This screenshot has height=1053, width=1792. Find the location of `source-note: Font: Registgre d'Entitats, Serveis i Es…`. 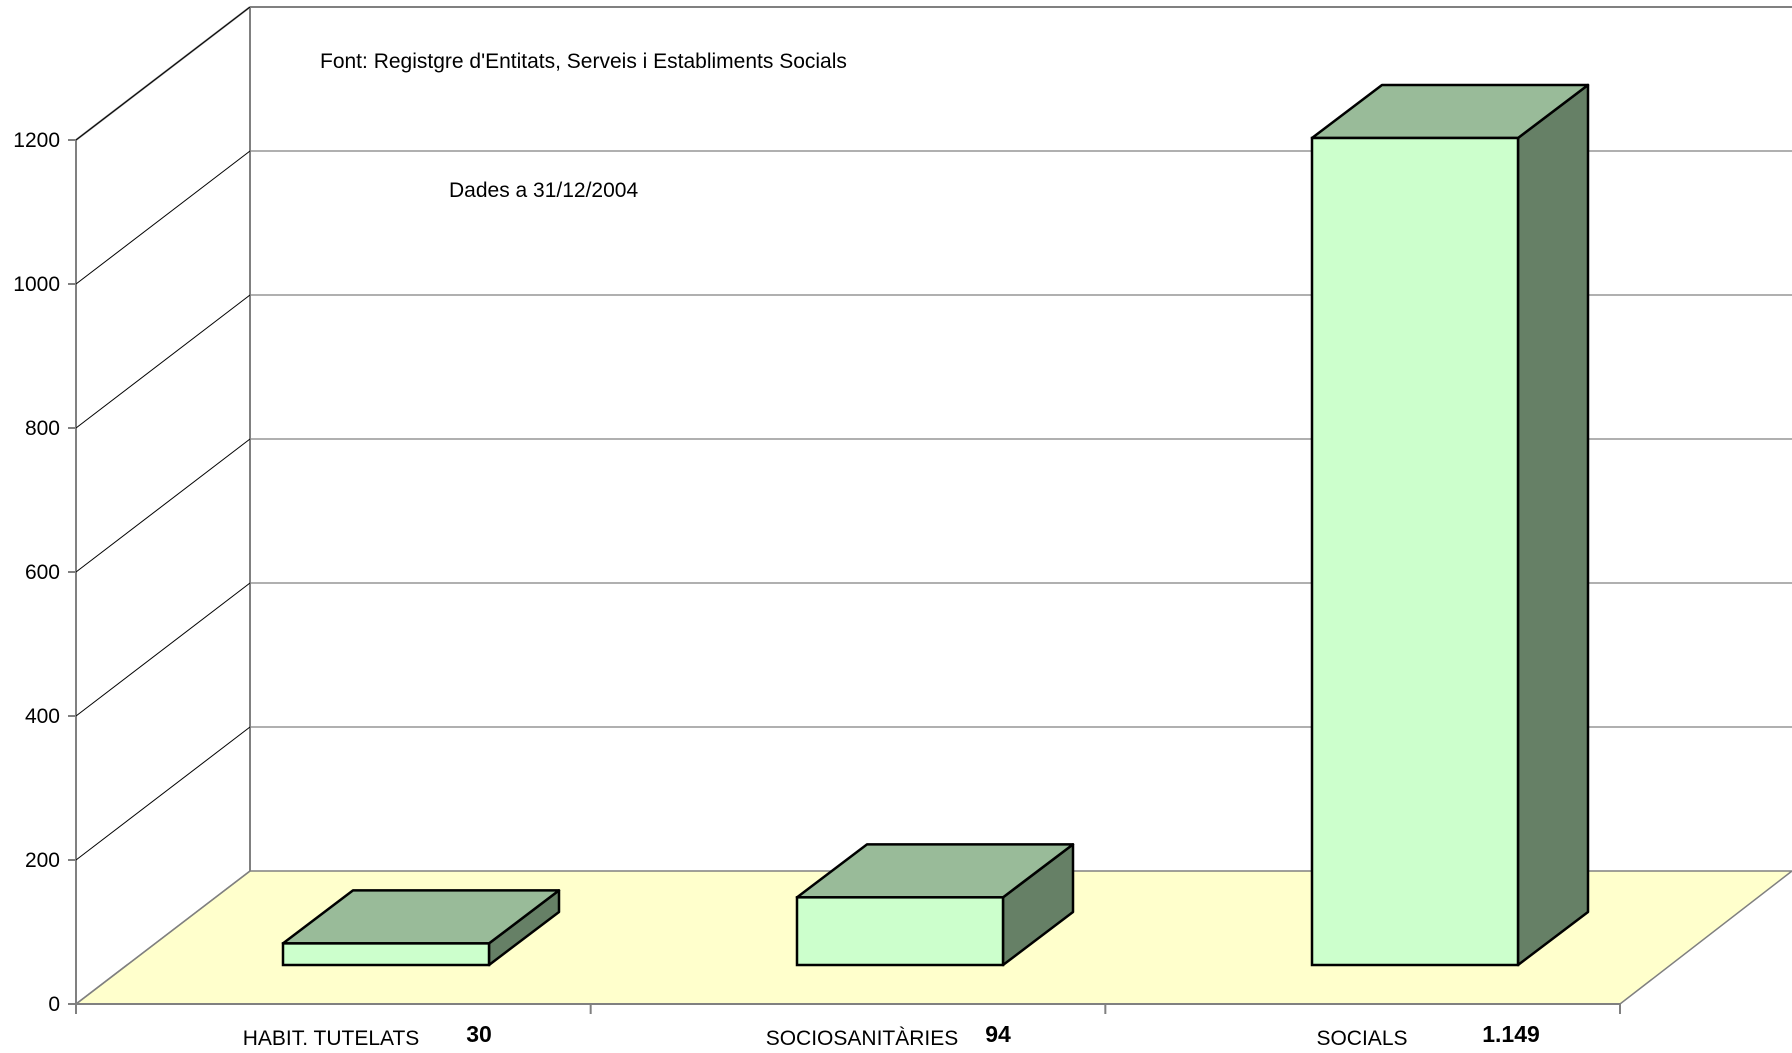

source-note: Font: Registgre d'Entitats, Serveis i Es… is located at coordinates (583, 61).